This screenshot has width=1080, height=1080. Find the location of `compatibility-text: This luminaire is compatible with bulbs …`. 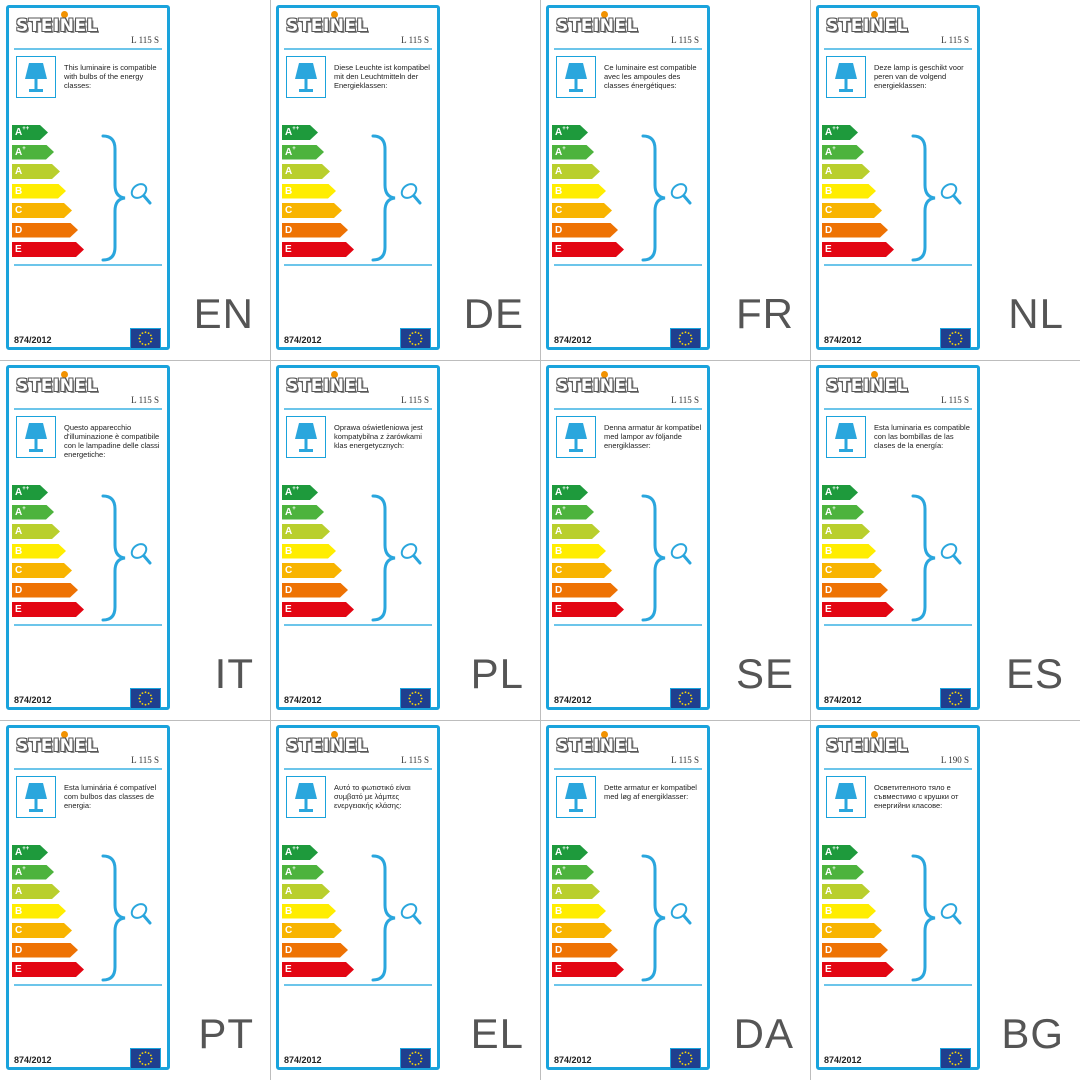

compatibility-text: This luminaire is compatible with bulbs … is located at coordinates (110, 76).